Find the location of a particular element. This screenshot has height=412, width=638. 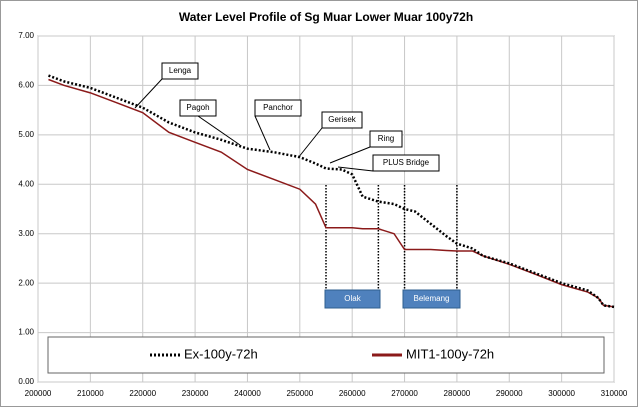

x-tick-label: 280000 is located at coordinates (457, 393).